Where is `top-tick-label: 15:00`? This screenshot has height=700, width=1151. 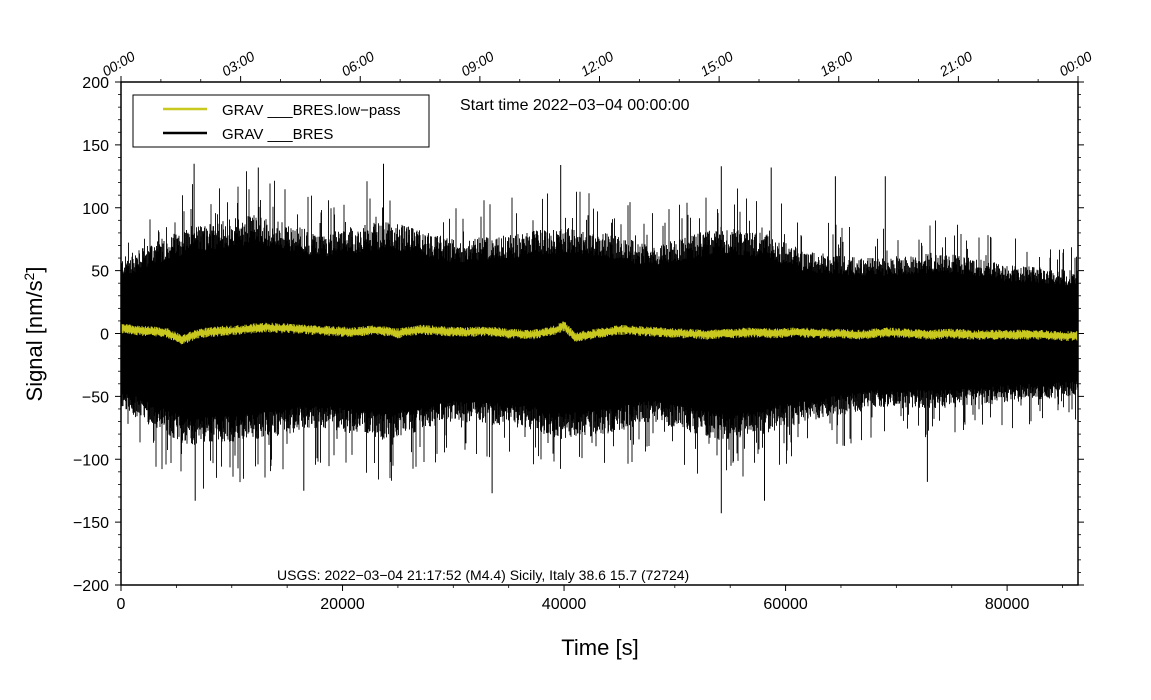
top-tick-label: 15:00 is located at coordinates (716, 63).